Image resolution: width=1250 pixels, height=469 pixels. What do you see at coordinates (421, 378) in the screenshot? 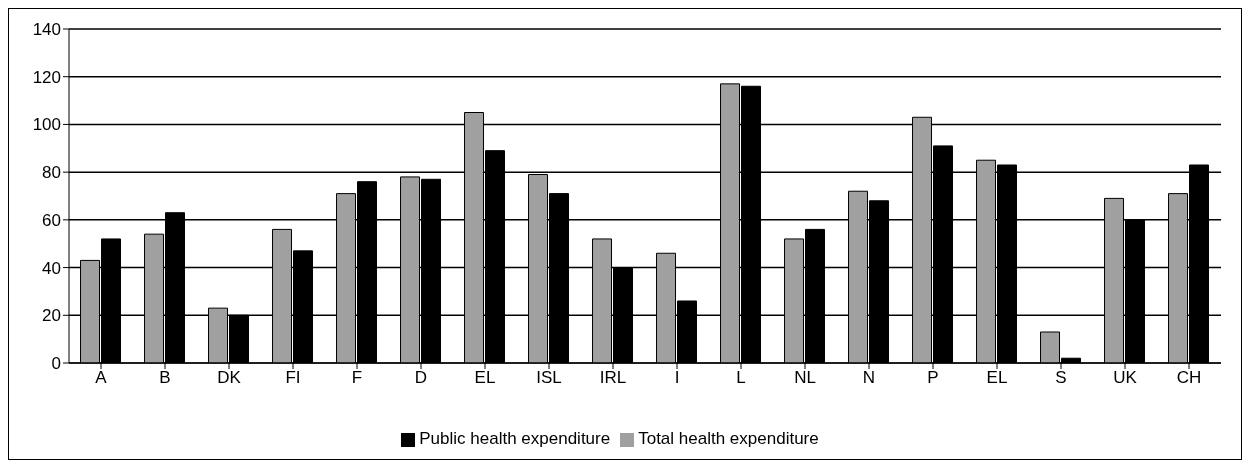
I see `x-tick-label: D` at bounding box center [421, 378].